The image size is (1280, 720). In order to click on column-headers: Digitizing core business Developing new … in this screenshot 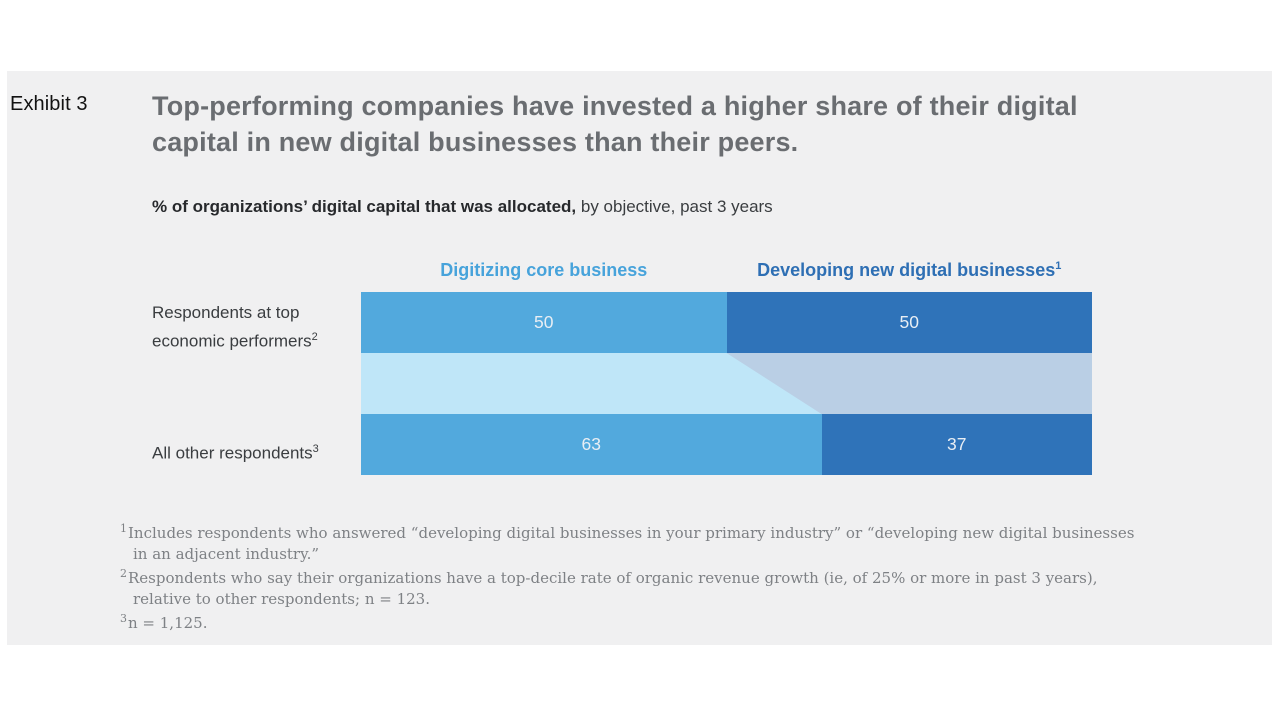, I will do `click(726, 270)`.